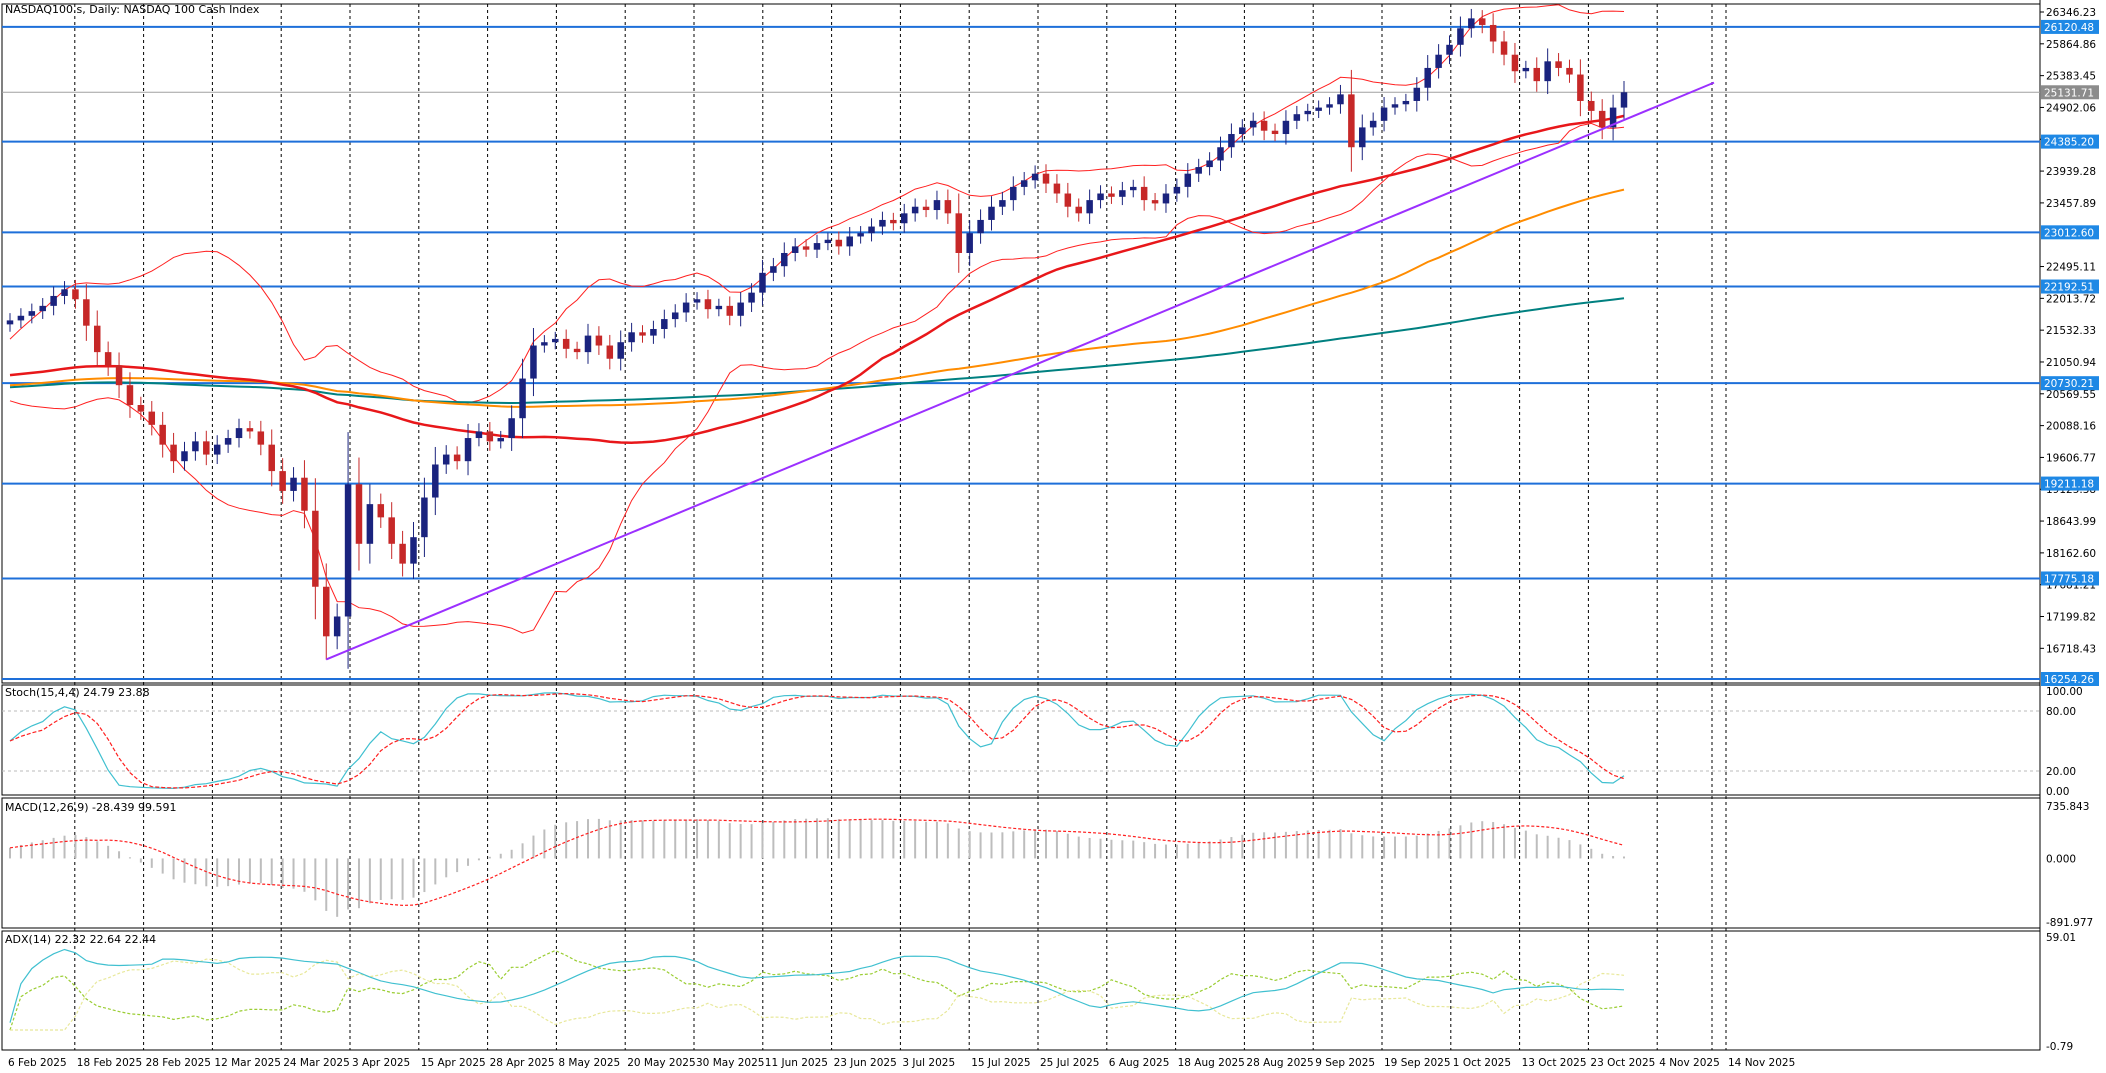 This screenshot has width=2106, height=1073. What do you see at coordinates (2071, 77) in the screenshot?
I see `y-tick-label: 25383.45` at bounding box center [2071, 77].